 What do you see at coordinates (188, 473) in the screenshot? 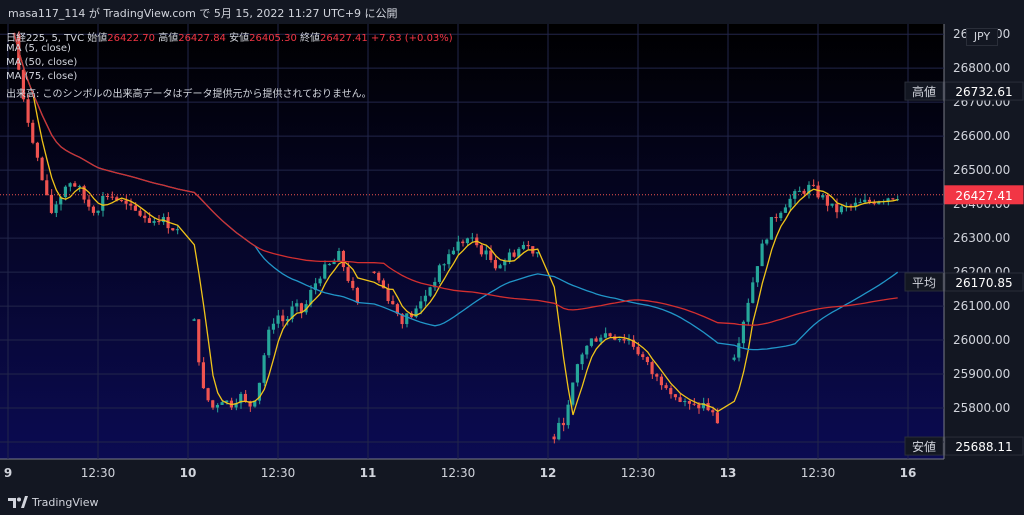
I see `time-tick-label: 10` at bounding box center [188, 473].